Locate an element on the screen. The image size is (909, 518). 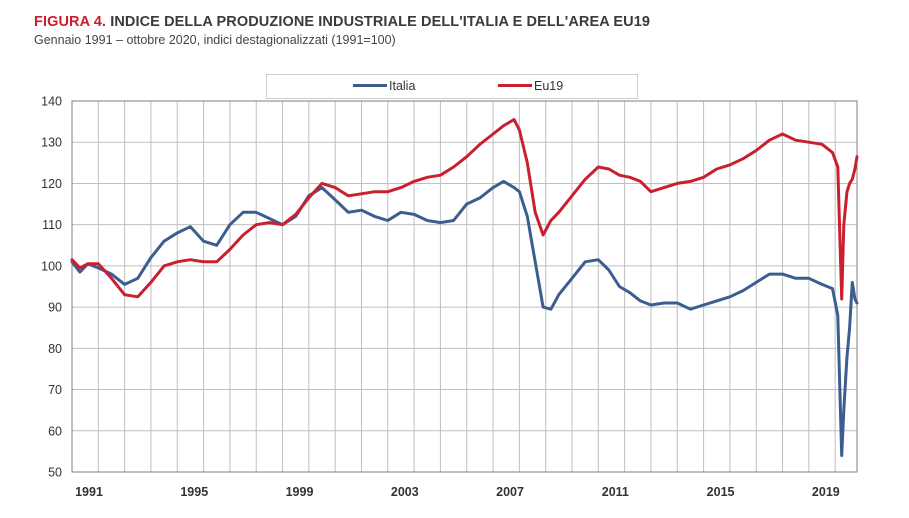
y-axis-ticks: 50 60 70 80 90 100 110 120 130 140 is located at coordinates (51, 287).